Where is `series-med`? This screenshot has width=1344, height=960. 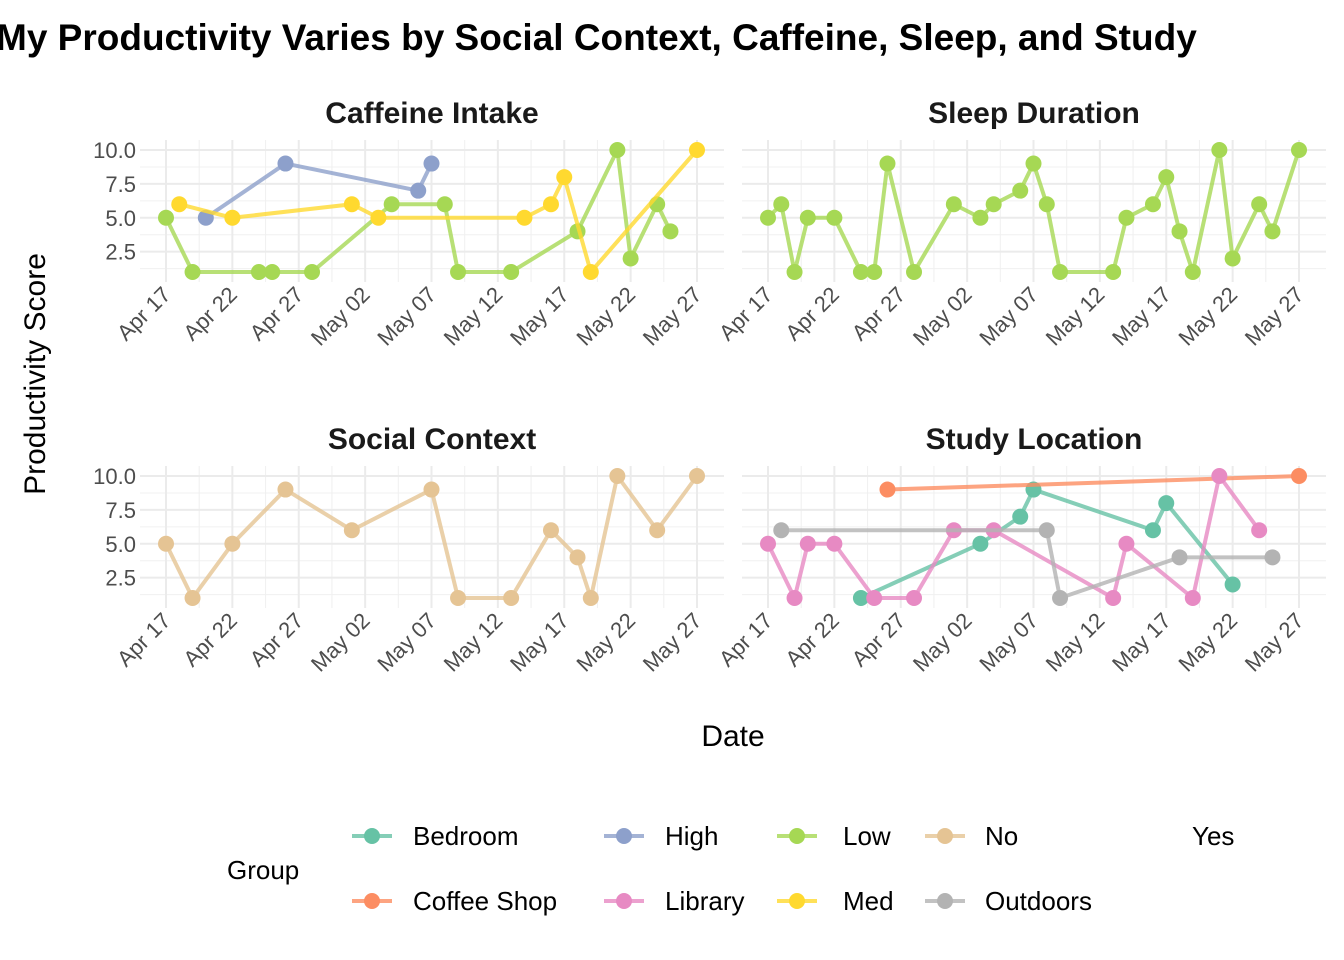
series-med is located at coordinates (438, 211).